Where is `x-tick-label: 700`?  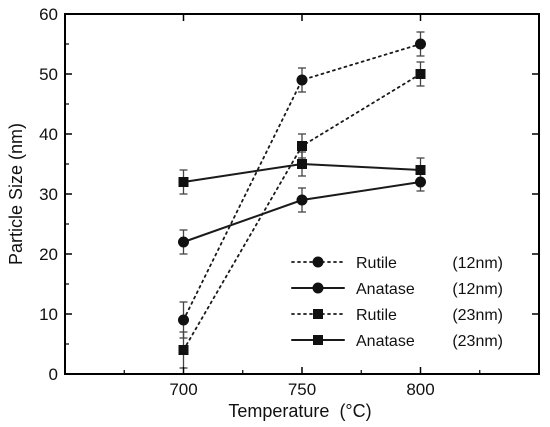 x-tick-label: 700 is located at coordinates (183, 389).